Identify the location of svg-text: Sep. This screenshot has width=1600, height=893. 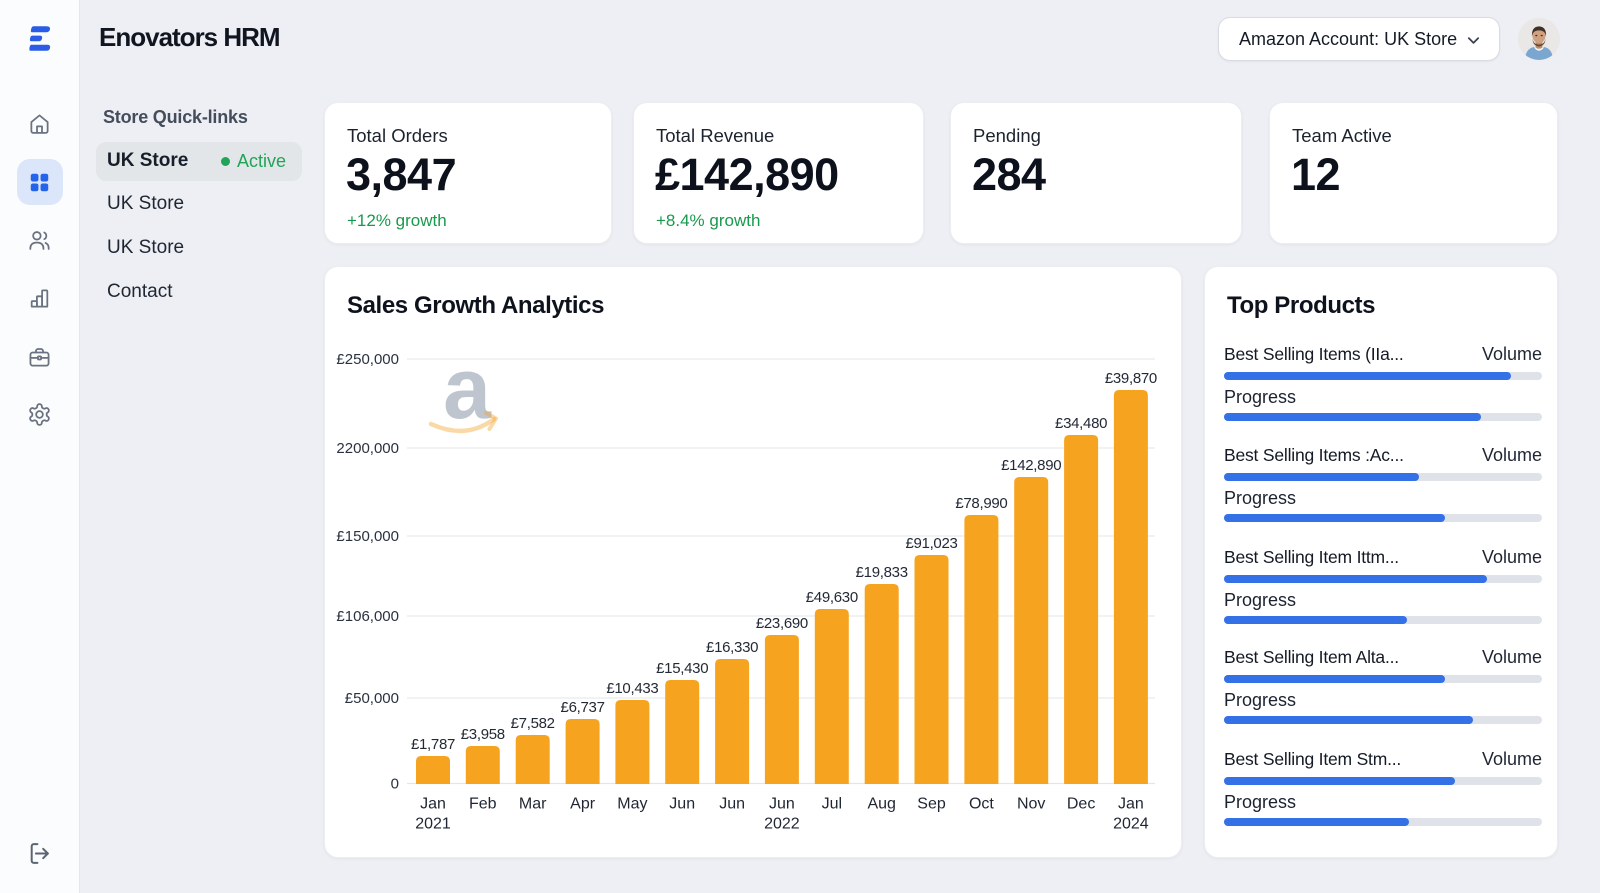
(931, 804).